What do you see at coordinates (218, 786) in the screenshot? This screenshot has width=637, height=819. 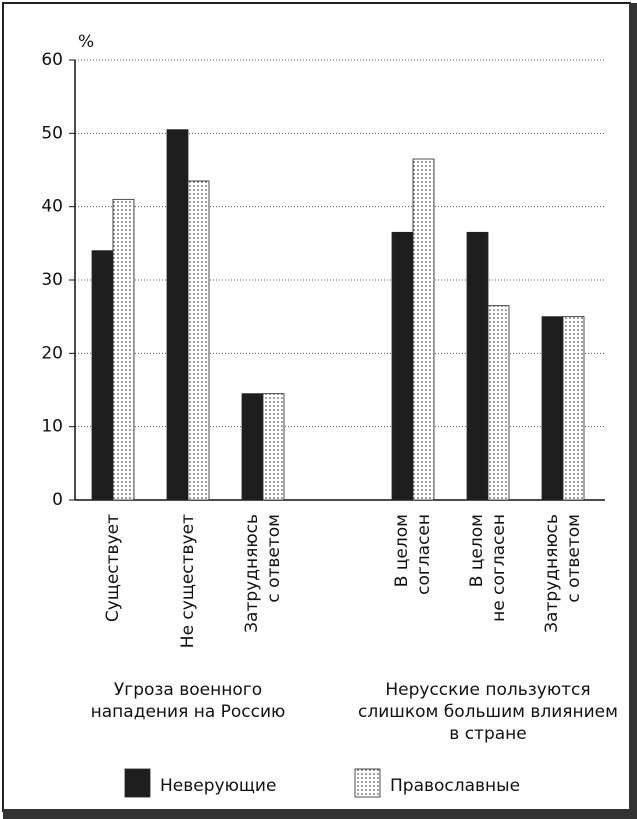 I see `legend-label: Неверующие` at bounding box center [218, 786].